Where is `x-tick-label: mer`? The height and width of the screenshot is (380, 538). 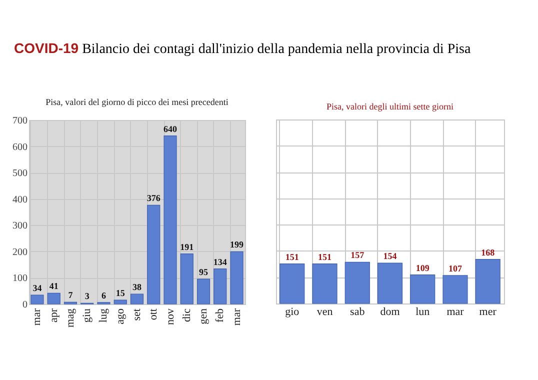
x-tick-label: mer is located at coordinates (488, 312).